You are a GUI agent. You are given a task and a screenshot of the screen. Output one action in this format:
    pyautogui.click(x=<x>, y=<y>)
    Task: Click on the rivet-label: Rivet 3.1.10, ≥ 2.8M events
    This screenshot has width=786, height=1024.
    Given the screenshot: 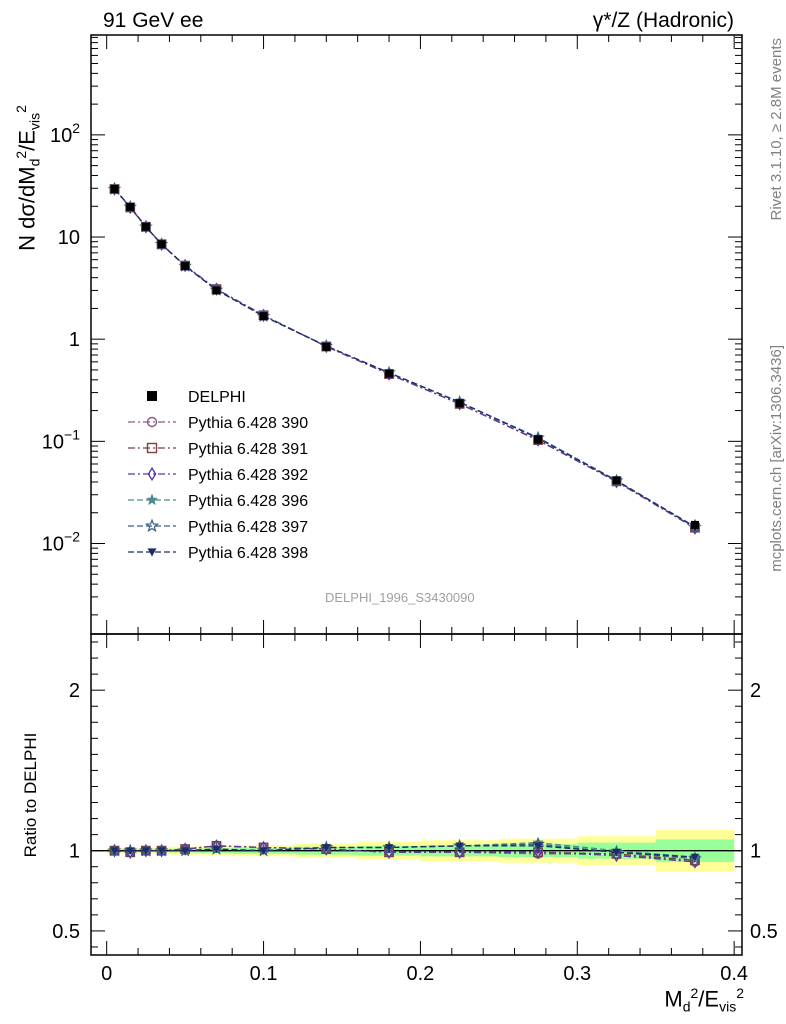 What is the action you would take?
    pyautogui.click(x=776, y=129)
    